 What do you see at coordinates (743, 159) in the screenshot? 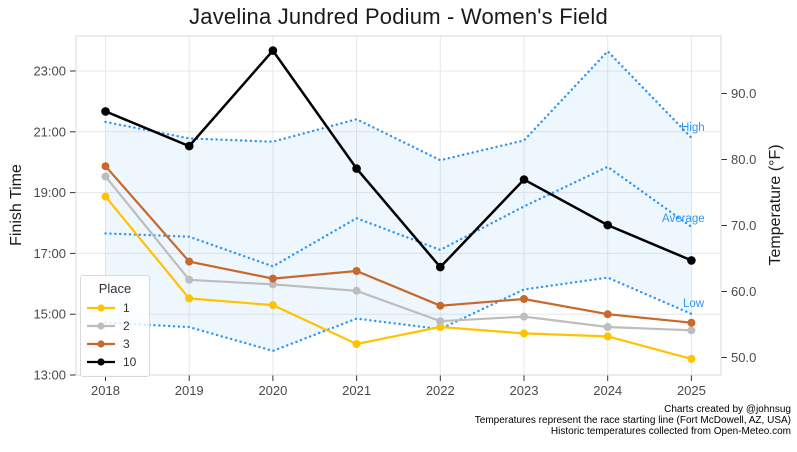
I see `y-right-tick-label: 80.0` at bounding box center [743, 159].